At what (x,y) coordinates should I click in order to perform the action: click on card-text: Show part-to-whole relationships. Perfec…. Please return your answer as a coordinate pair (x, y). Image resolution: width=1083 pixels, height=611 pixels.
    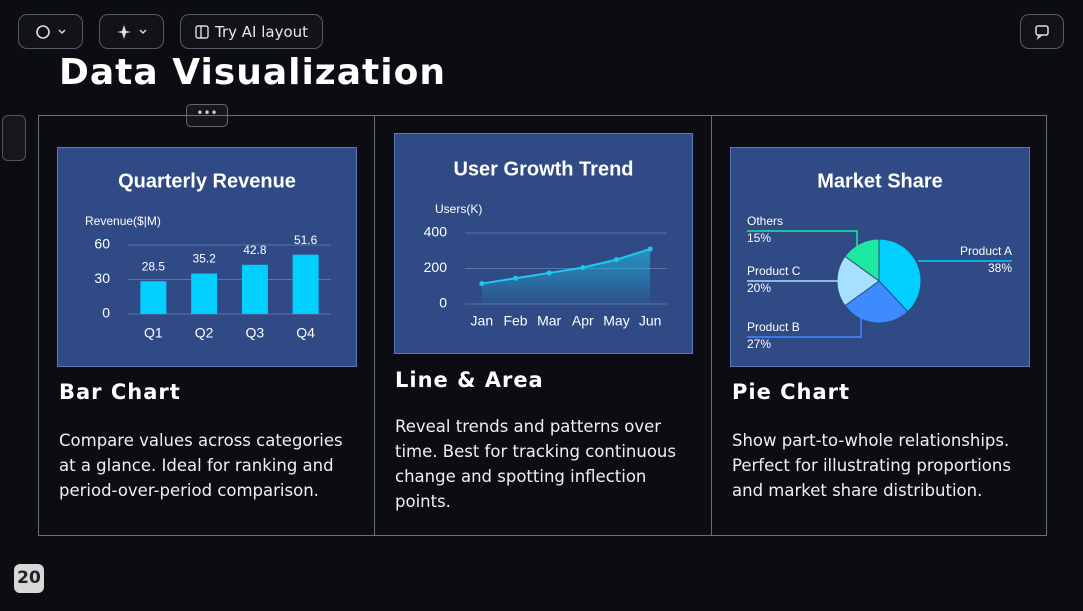
    Looking at the image, I should click on (871, 465).